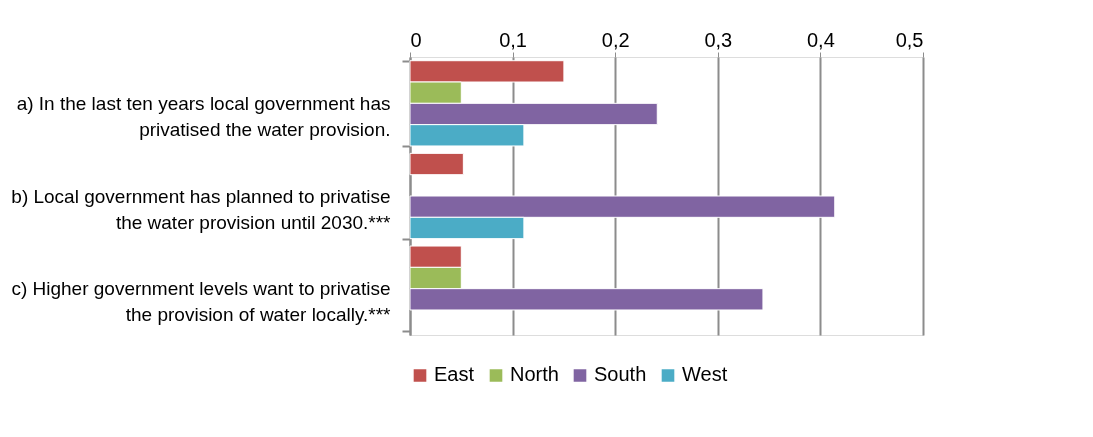  Describe the element at coordinates (820, 39) in the screenshot. I see `x-tick-label: 0,4` at that location.